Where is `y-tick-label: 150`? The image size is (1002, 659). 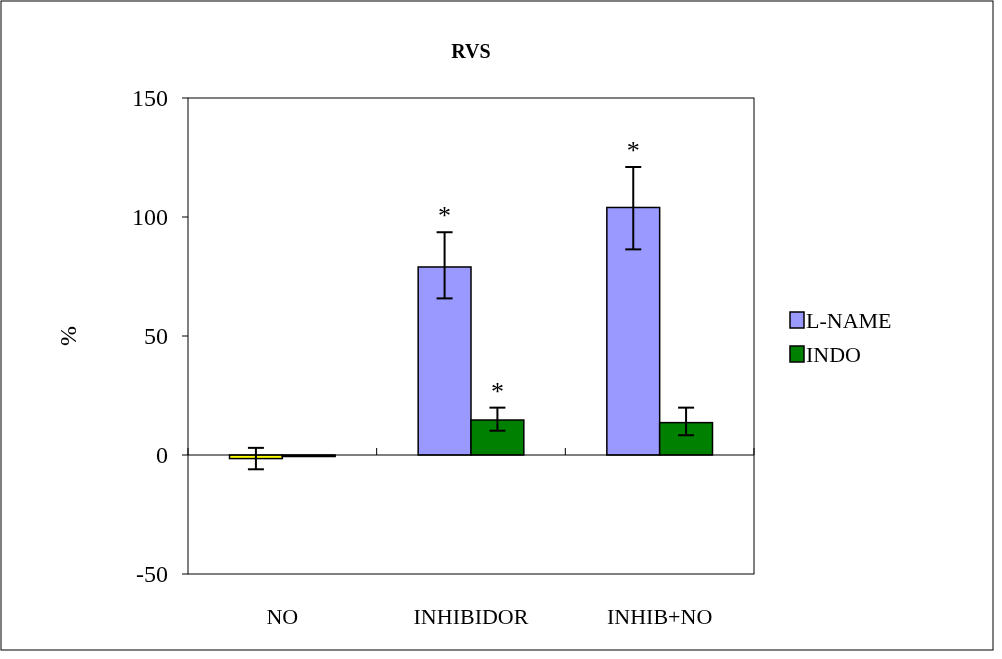
y-tick-label: 150 is located at coordinates (150, 98).